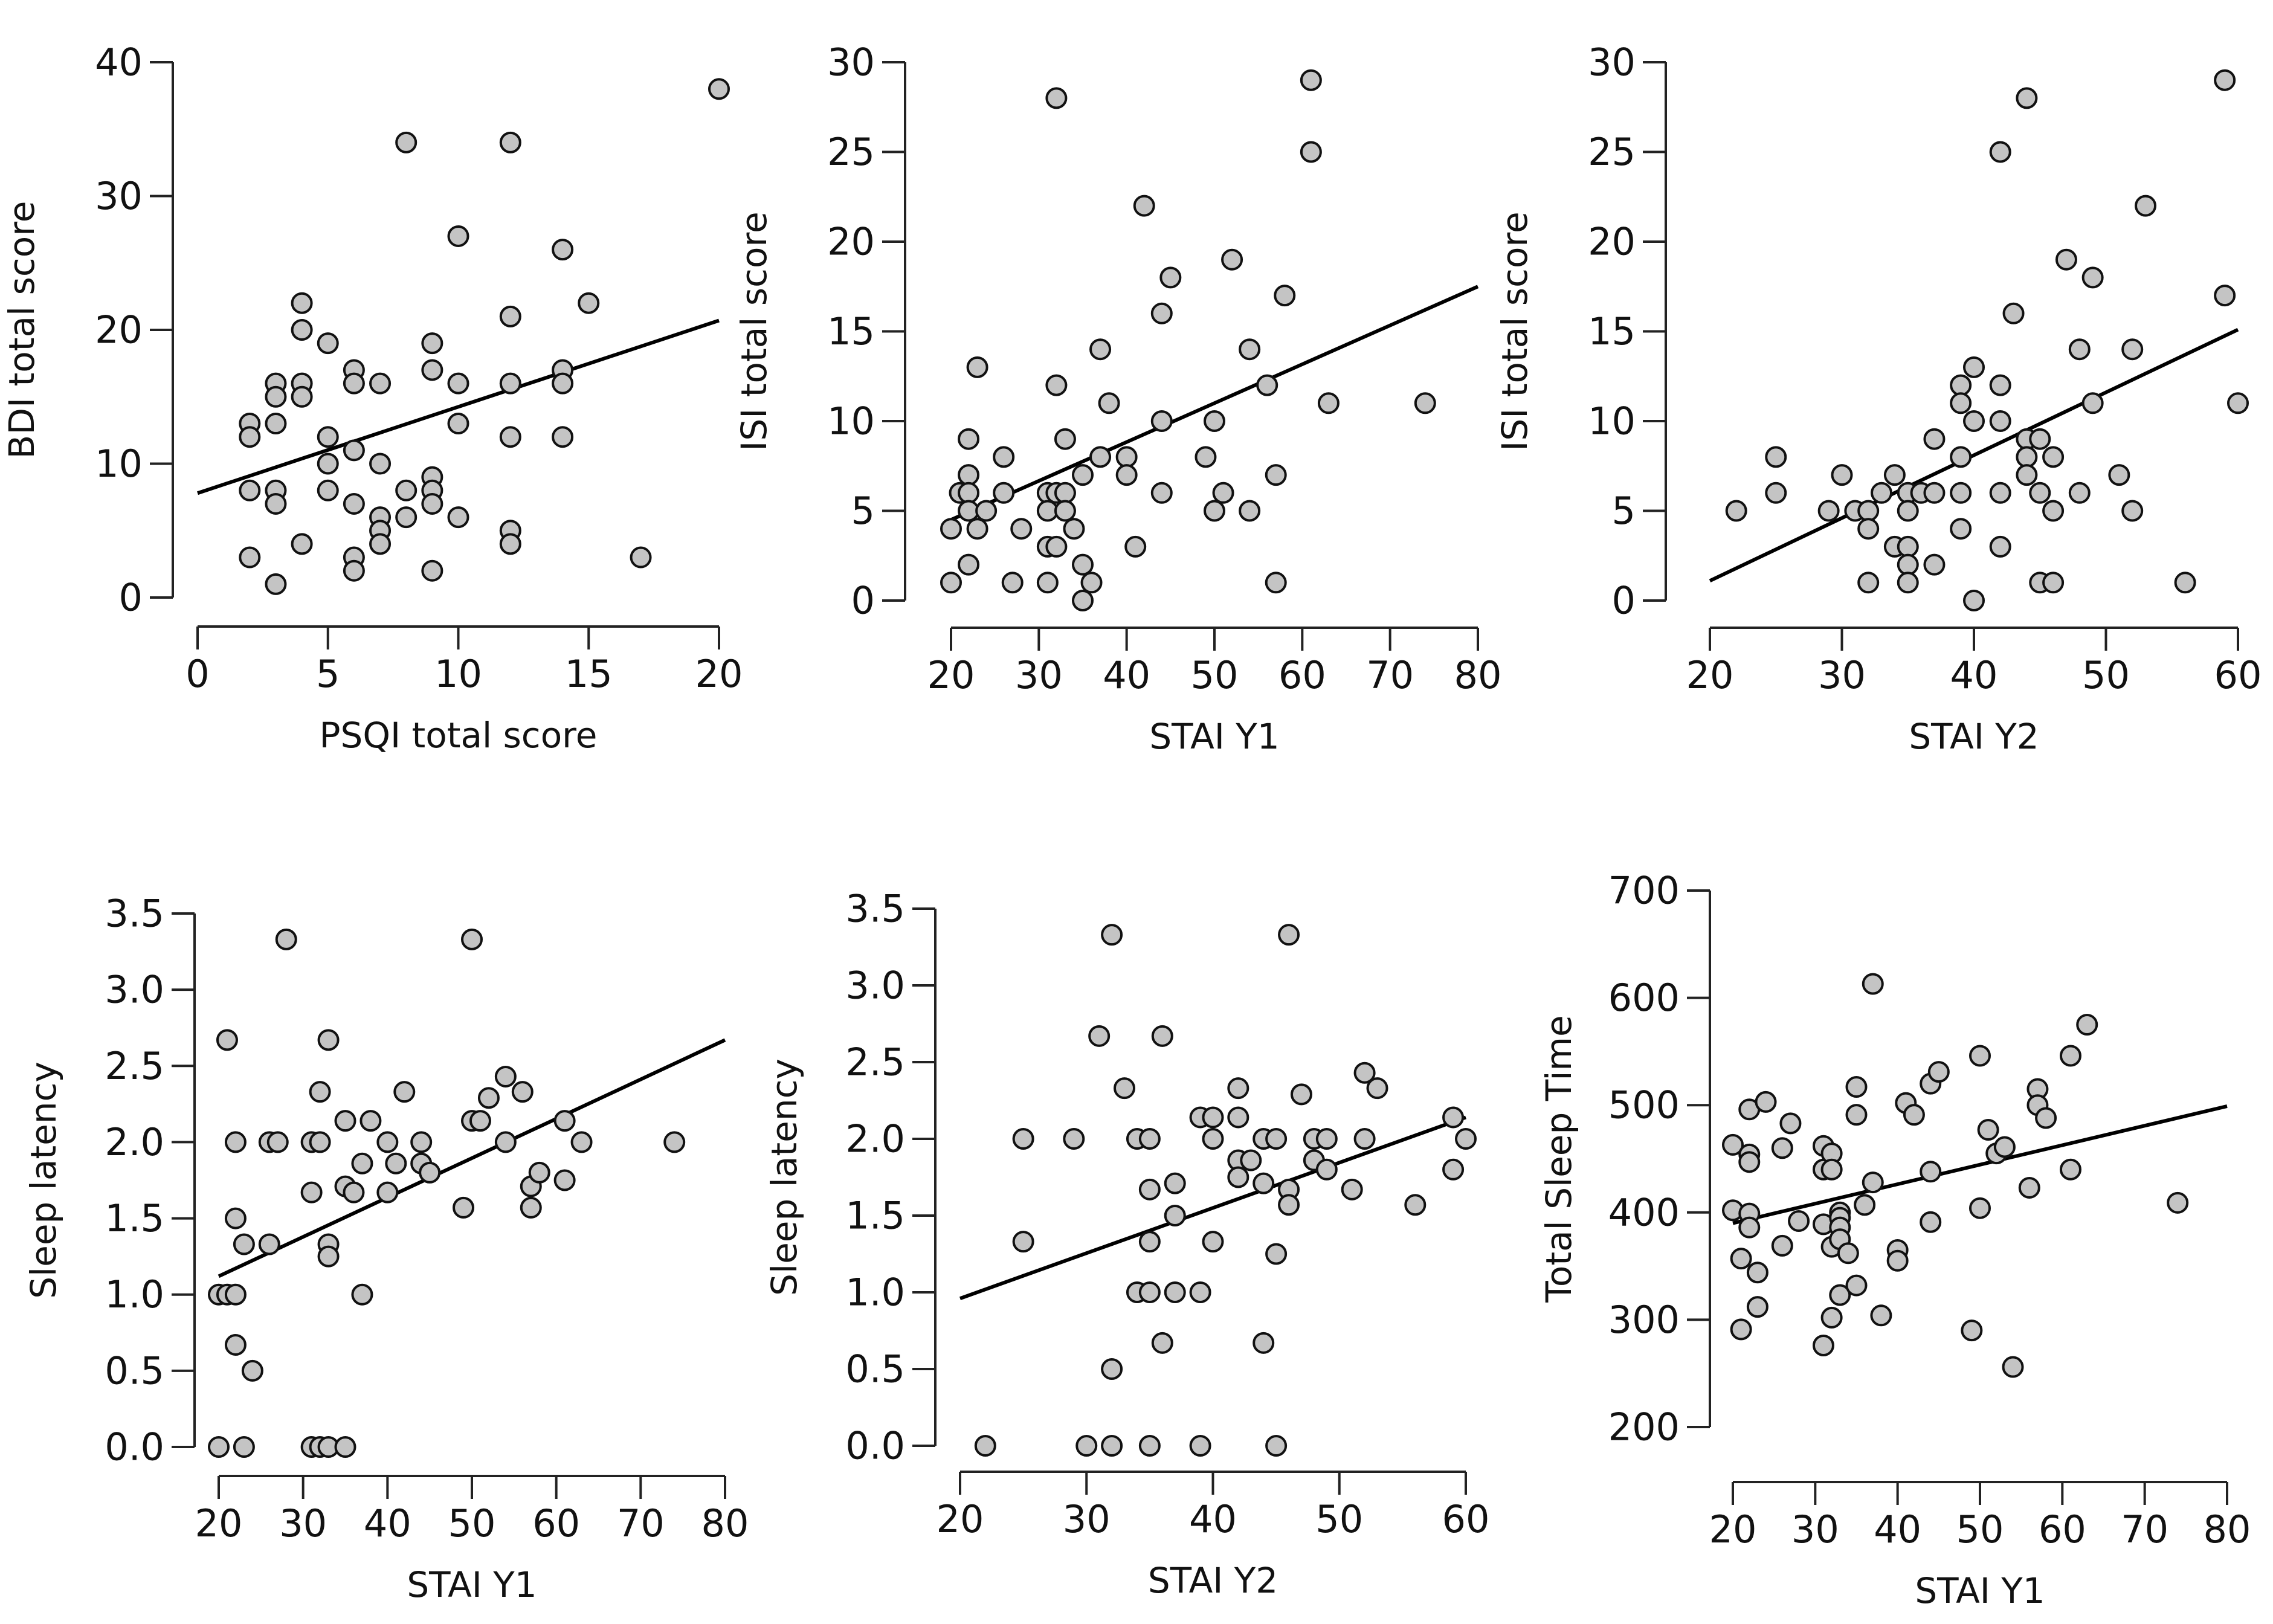 This screenshot has width=2273, height=1624. Describe the element at coordinates (131, 598) in the screenshot. I see `y-tick-label: 0` at that location.